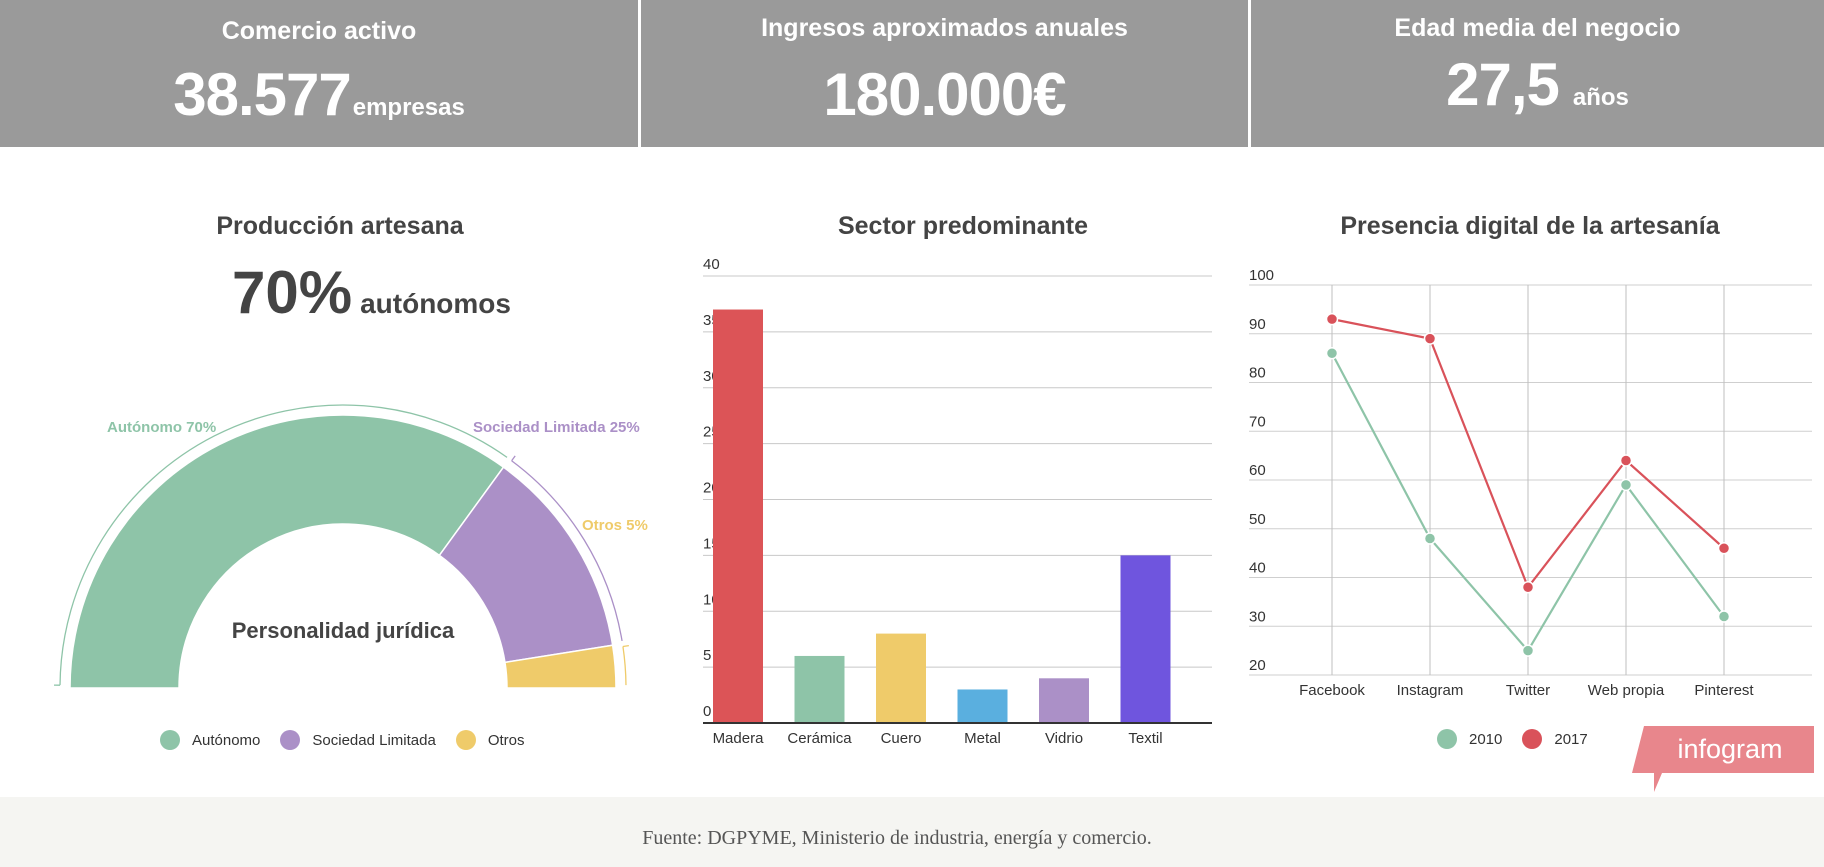 This screenshot has width=1824, height=867. I want to click on legend-item-autonomo: Autónomo, so click(210, 740).